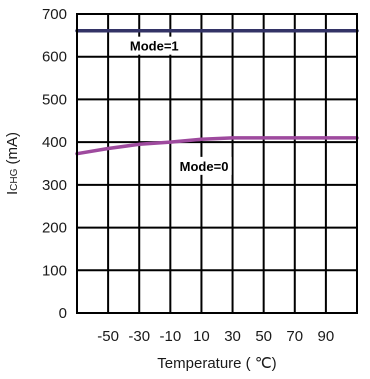 This screenshot has height=379, width=370. Describe the element at coordinates (216, 363) in the screenshot. I see `x-axis-title: Temperature ( ℃)` at that location.